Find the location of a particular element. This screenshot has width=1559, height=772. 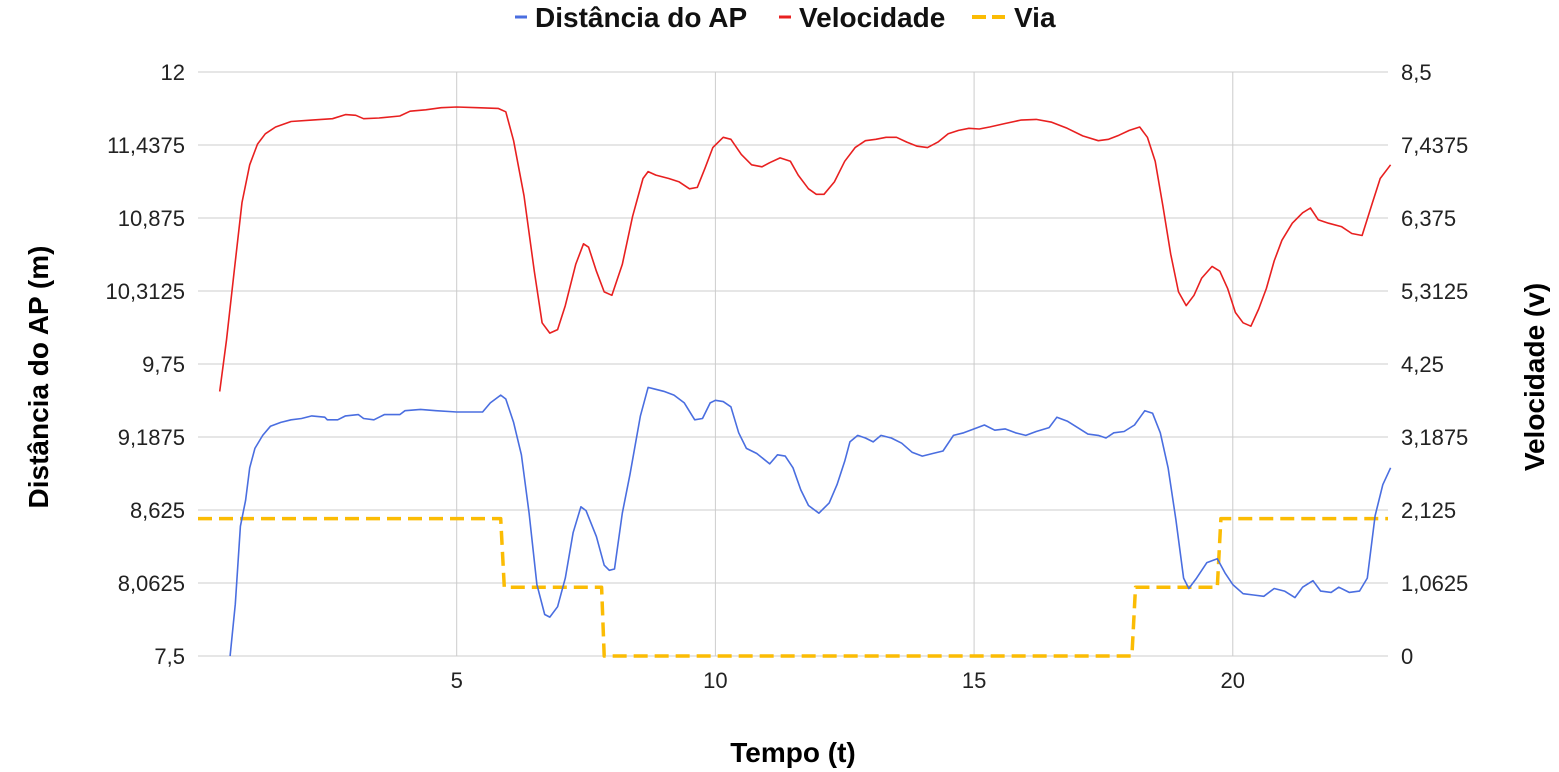

right-tick-label: 8,5 is located at coordinates (1416, 72).